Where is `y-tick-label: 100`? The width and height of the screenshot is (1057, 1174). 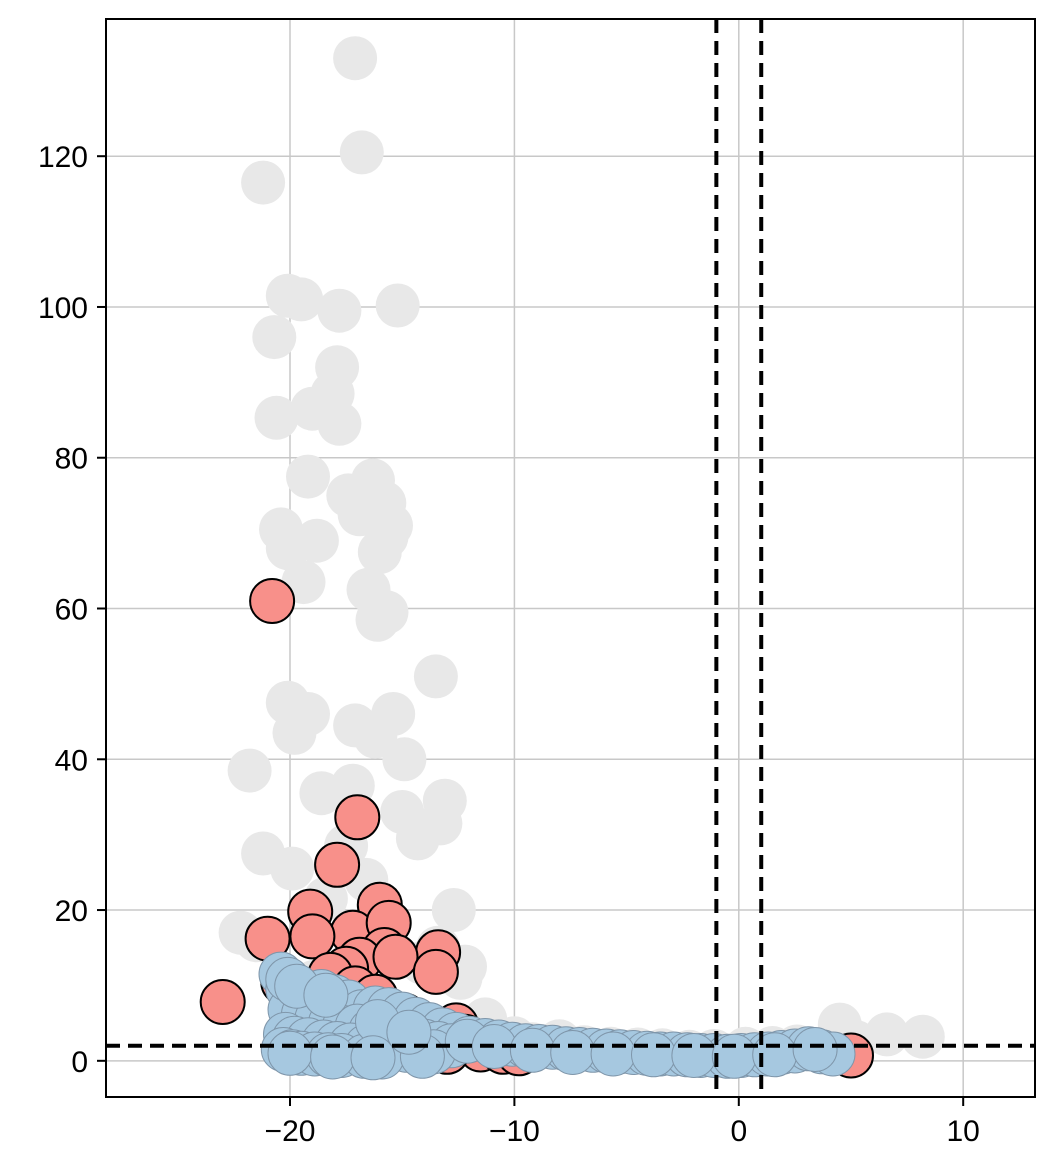
y-tick-label: 100 is located at coordinates (63, 308).